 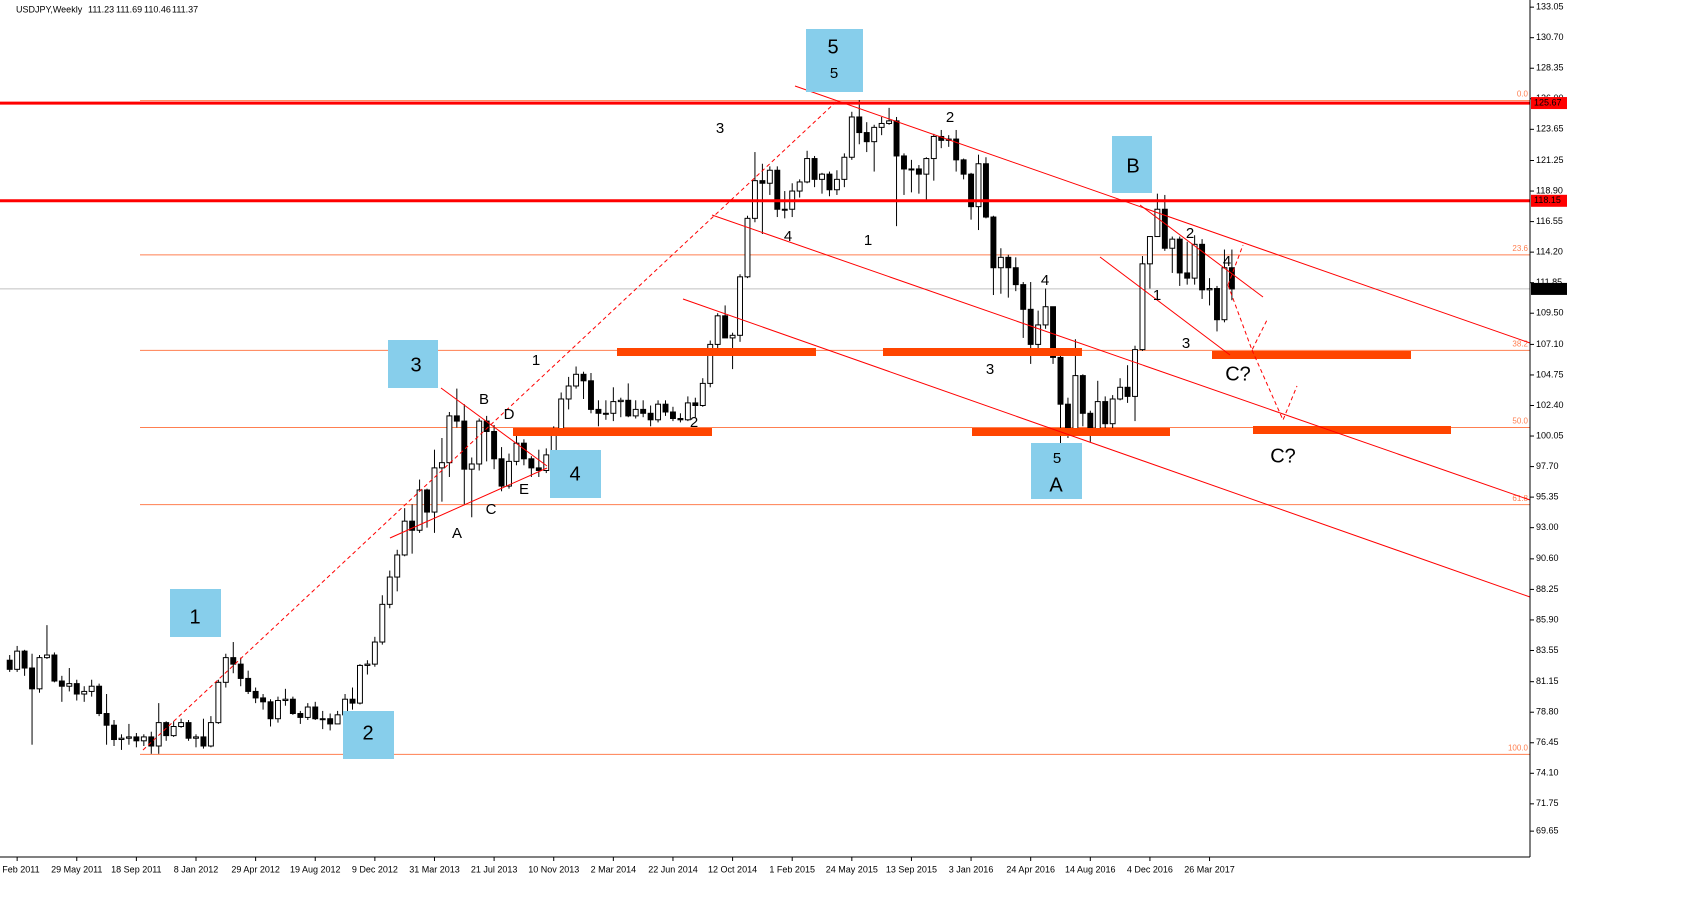 What do you see at coordinates (1547, 288) in the screenshot?
I see `price-tag-label: 111.37` at bounding box center [1547, 288].